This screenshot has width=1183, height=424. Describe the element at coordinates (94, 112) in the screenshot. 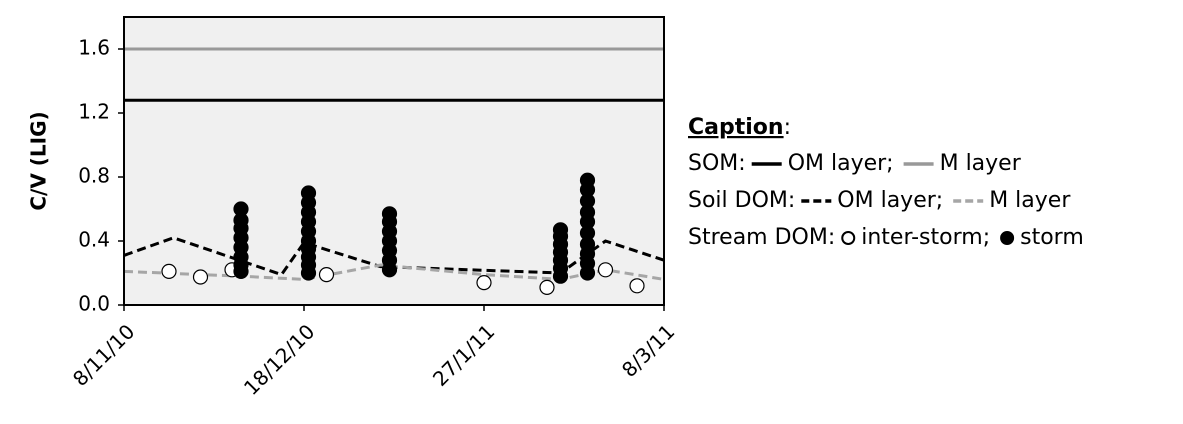

I see `y-tick-label: 1.2` at that location.